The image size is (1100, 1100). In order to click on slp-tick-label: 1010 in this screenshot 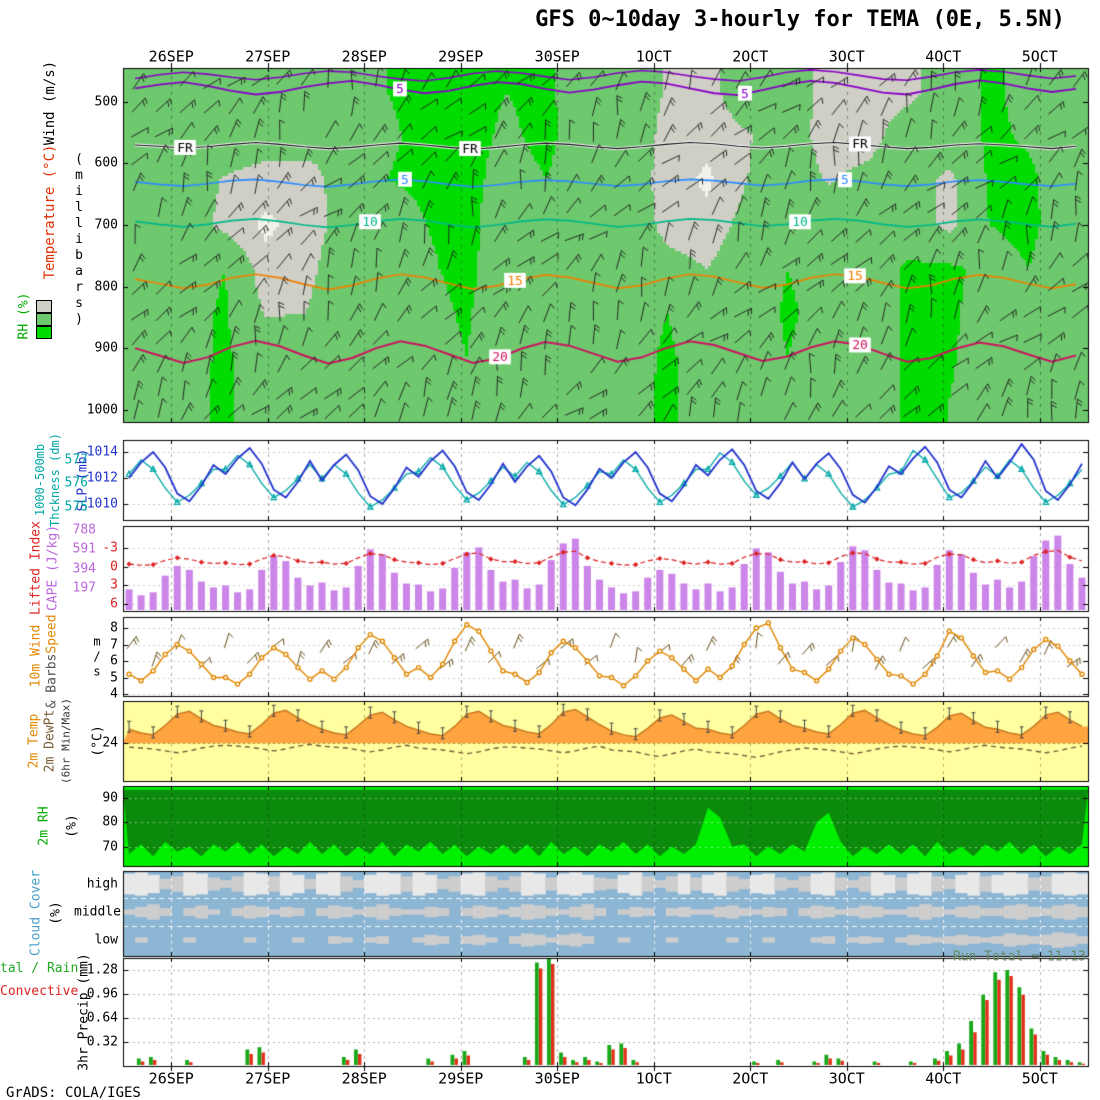, I will do `click(102, 504)`.